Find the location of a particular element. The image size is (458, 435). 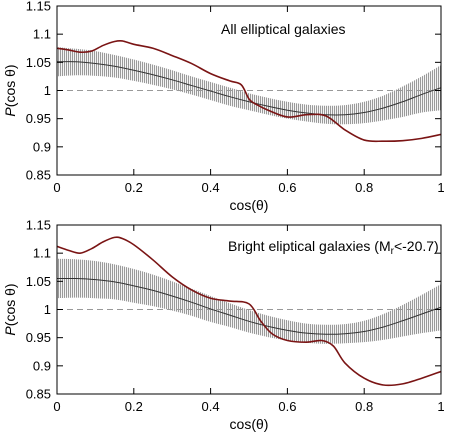

top-panel-annotation: All elliptical galaxies is located at coordinates (283, 29).